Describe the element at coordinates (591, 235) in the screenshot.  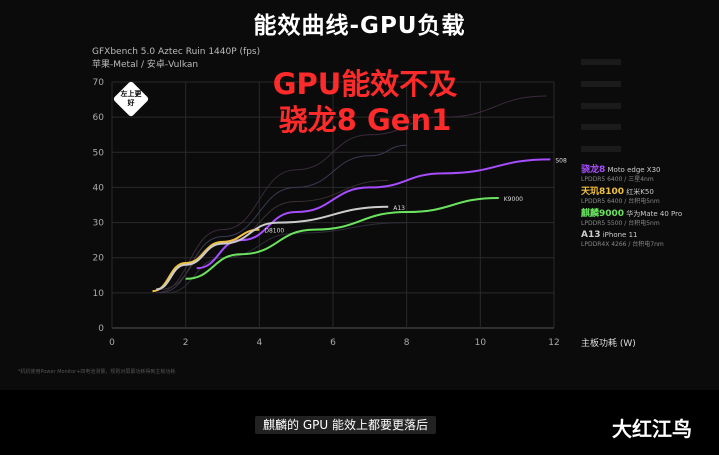
I see `legend-chip-name: A13` at that location.